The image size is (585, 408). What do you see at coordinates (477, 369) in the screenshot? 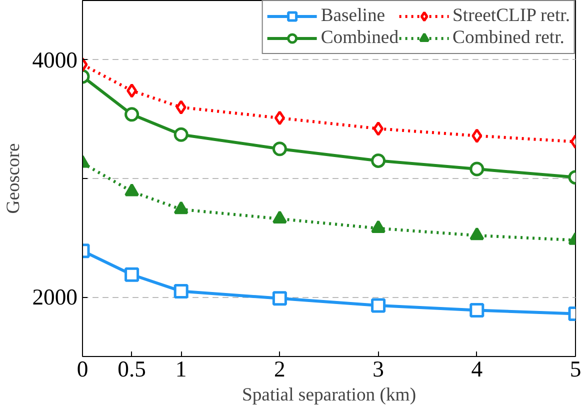
I see `x-tick-label: 4` at bounding box center [477, 369].